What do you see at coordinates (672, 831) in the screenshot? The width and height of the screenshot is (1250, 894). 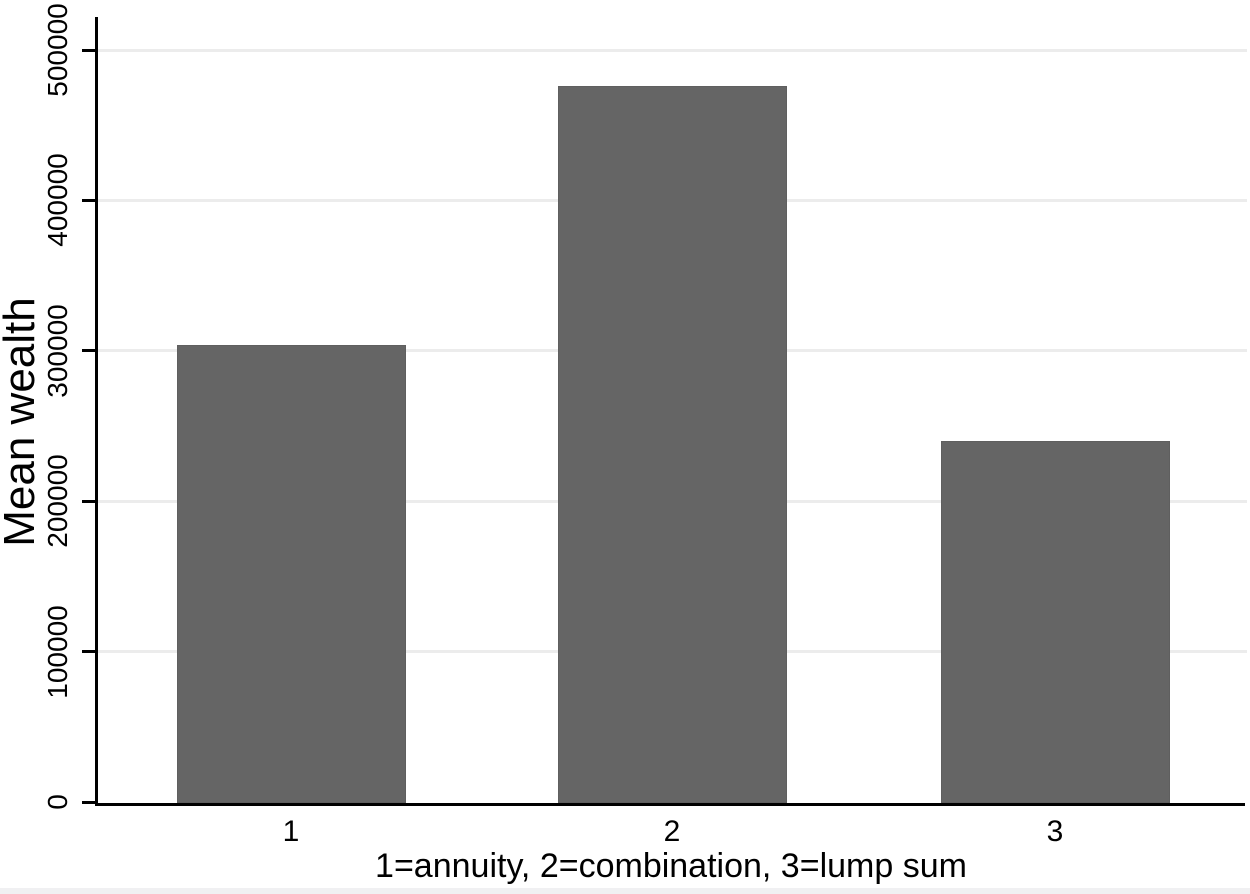 I see `x-tick-label: 2` at bounding box center [672, 831].